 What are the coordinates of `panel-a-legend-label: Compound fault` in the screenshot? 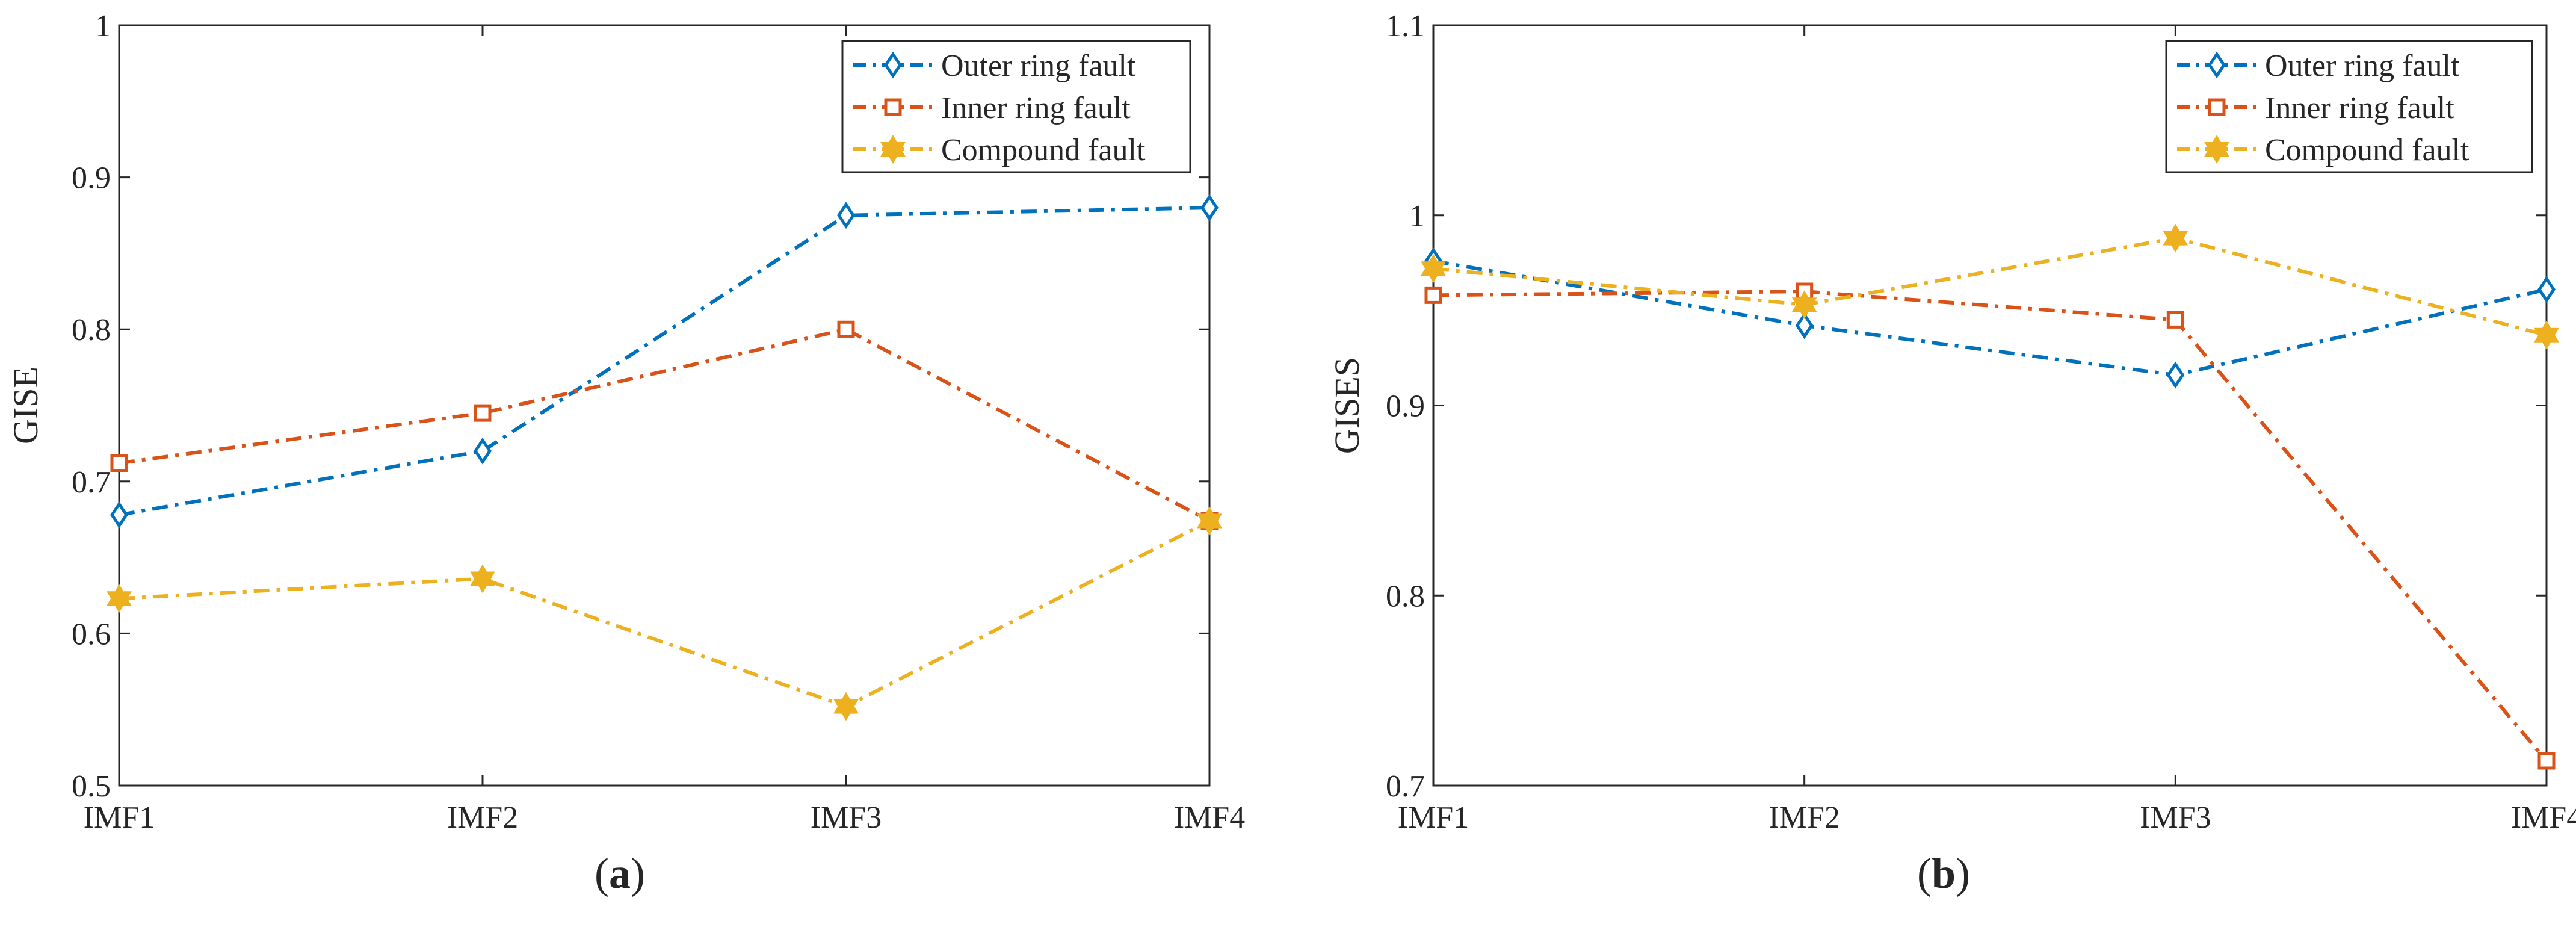 It's located at (1043, 150).